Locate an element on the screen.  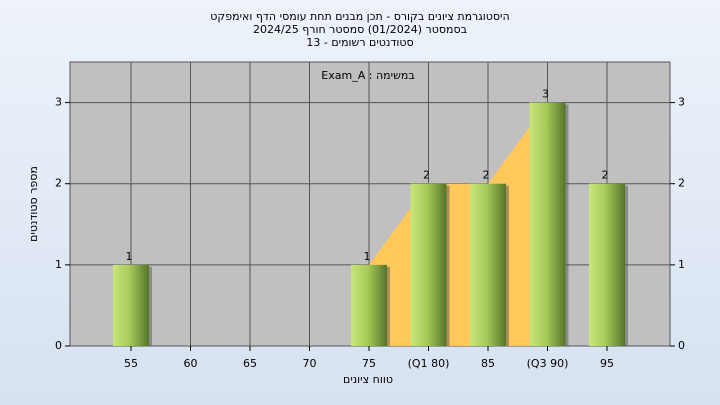
y-axis-label: מספר סטודנטים is located at coordinates (33, 204).